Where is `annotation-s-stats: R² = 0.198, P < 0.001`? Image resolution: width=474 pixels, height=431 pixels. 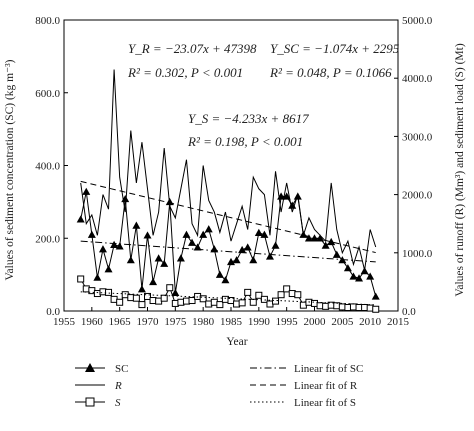 annotation-s-stats: R² = 0.198, P < 0.001 is located at coordinates (245, 141).